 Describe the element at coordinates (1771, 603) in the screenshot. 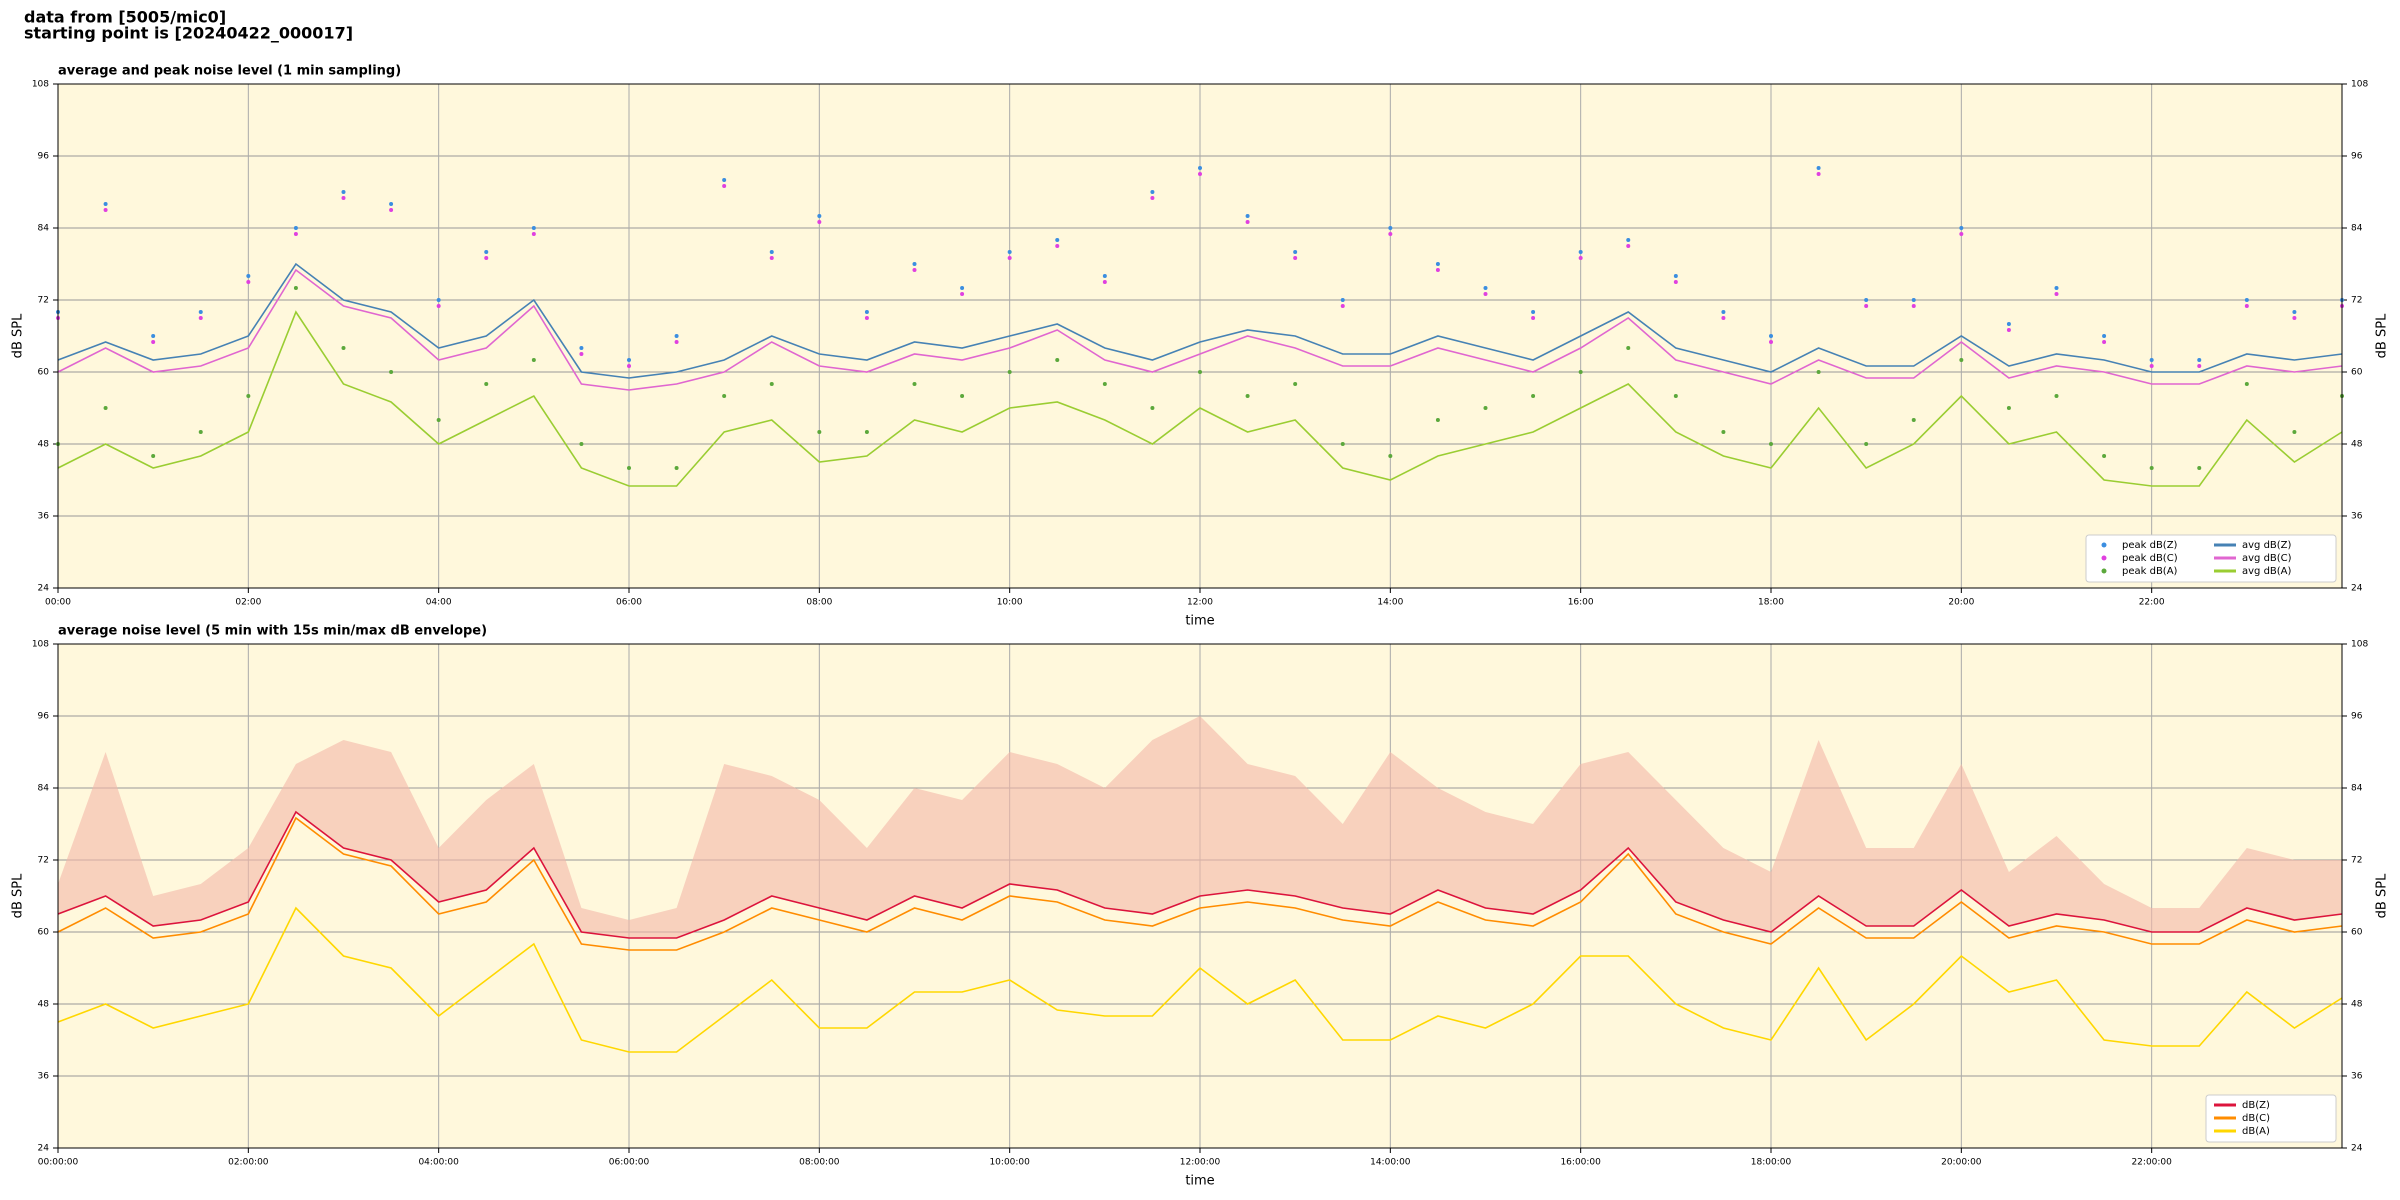

I see `x-tick-label: 18:00` at that location.